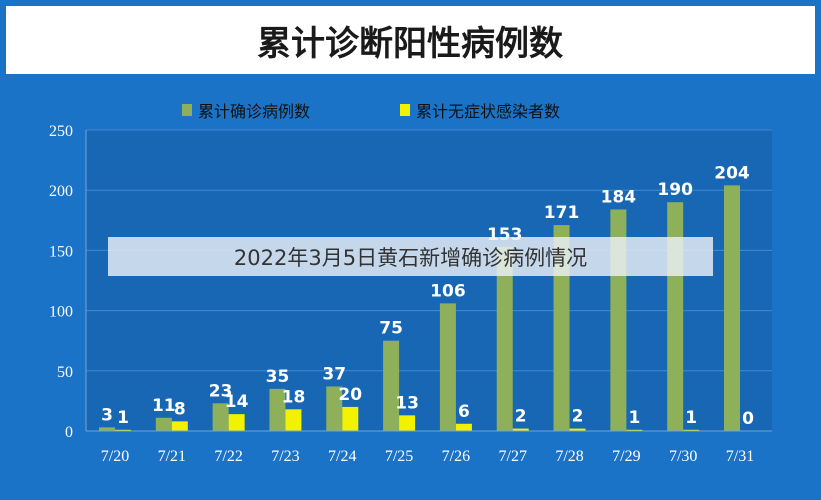 This screenshot has width=821, height=500. I want to click on legend: 累计确诊病例数 累计无症状感染者数, so click(371, 111).